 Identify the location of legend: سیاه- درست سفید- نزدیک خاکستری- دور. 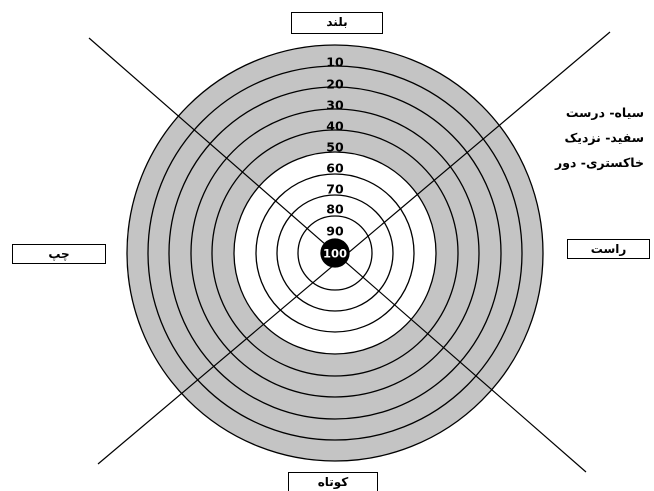
(579, 137).